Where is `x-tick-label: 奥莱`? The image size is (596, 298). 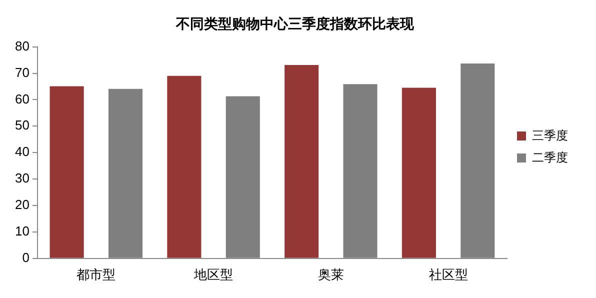 x-tick-label: 奥莱 is located at coordinates (331, 274).